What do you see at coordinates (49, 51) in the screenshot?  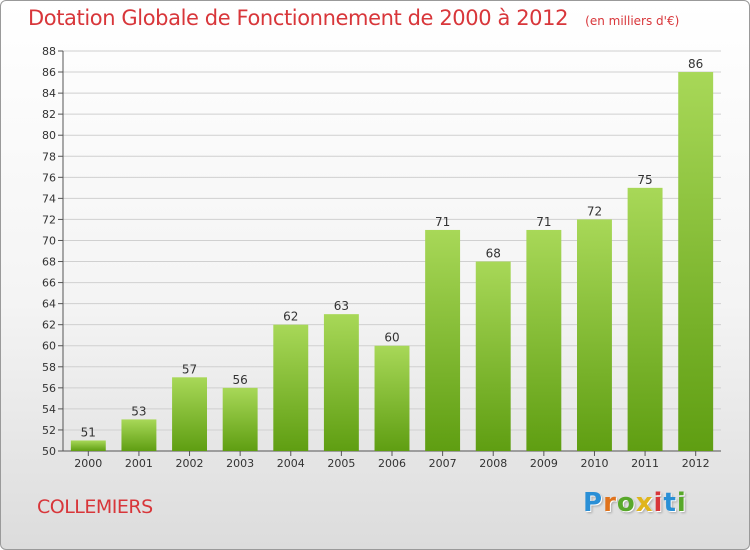 I see `y-tick-label: 88` at bounding box center [49, 51].